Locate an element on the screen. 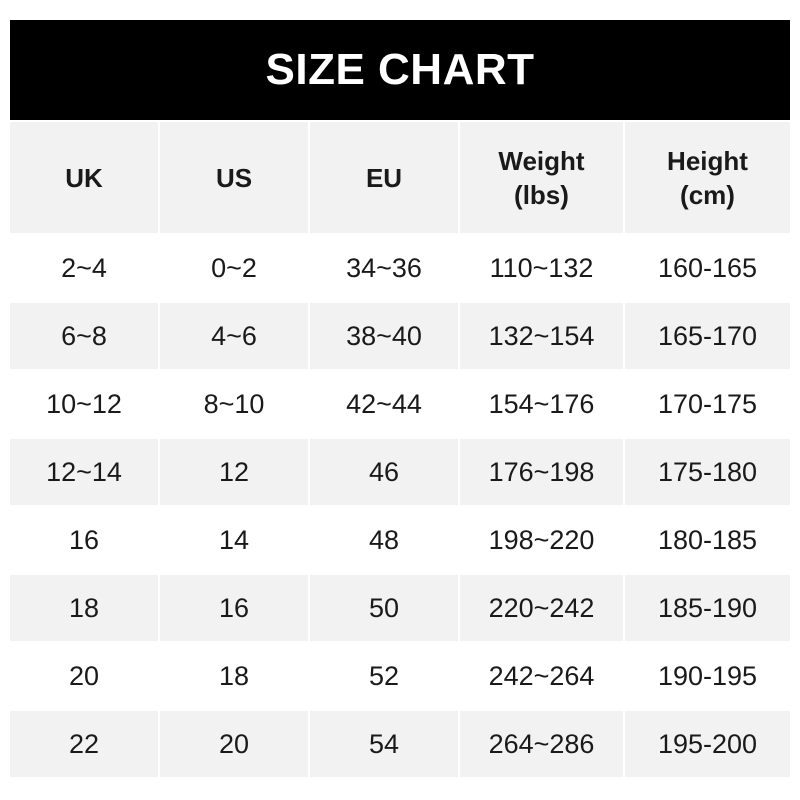  table-cell: 42~44 is located at coordinates (384, 403).